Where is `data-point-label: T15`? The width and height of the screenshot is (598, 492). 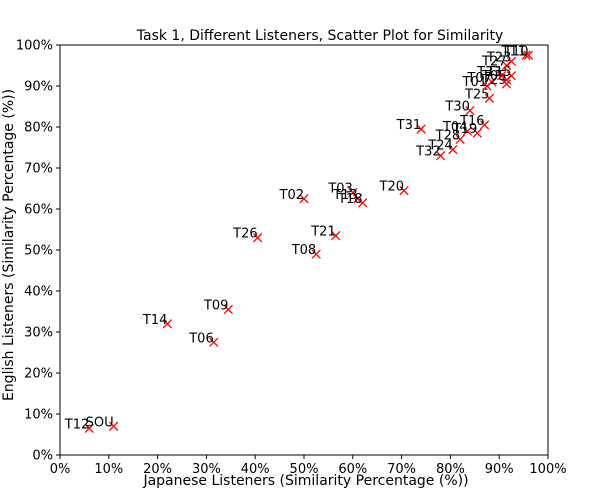
data-point-label: T15 is located at coordinates (498, 72).